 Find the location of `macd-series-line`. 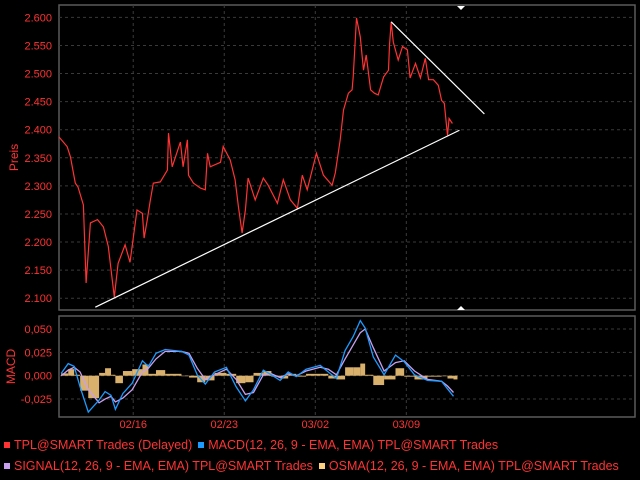

macd-series-line is located at coordinates (257, 366).